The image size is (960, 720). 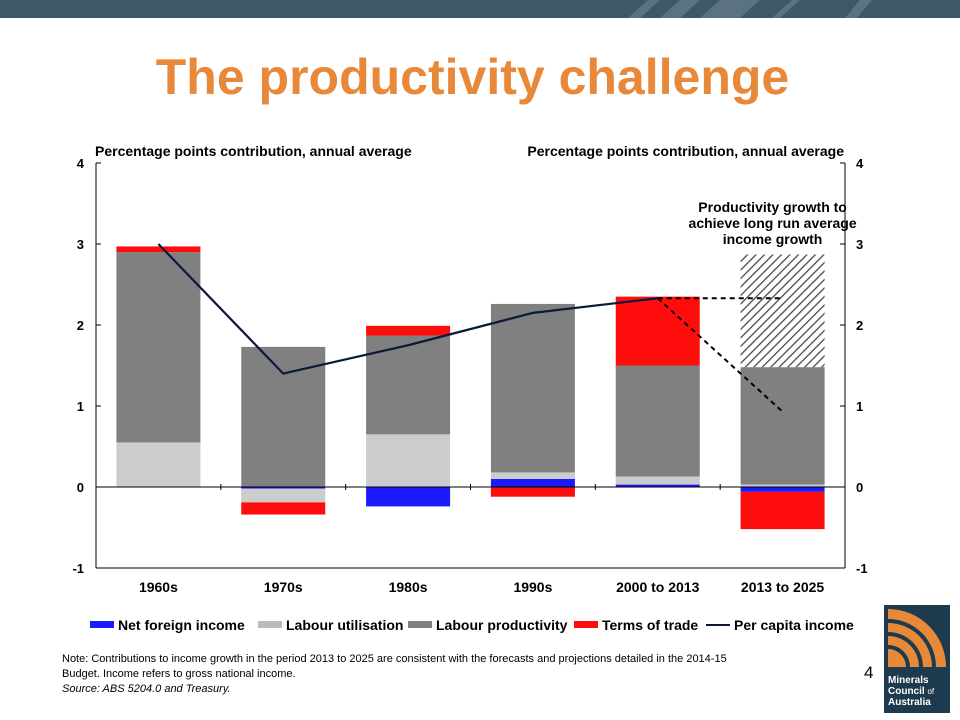 I want to click on x-tick-label: 1990s, so click(x=532, y=587).